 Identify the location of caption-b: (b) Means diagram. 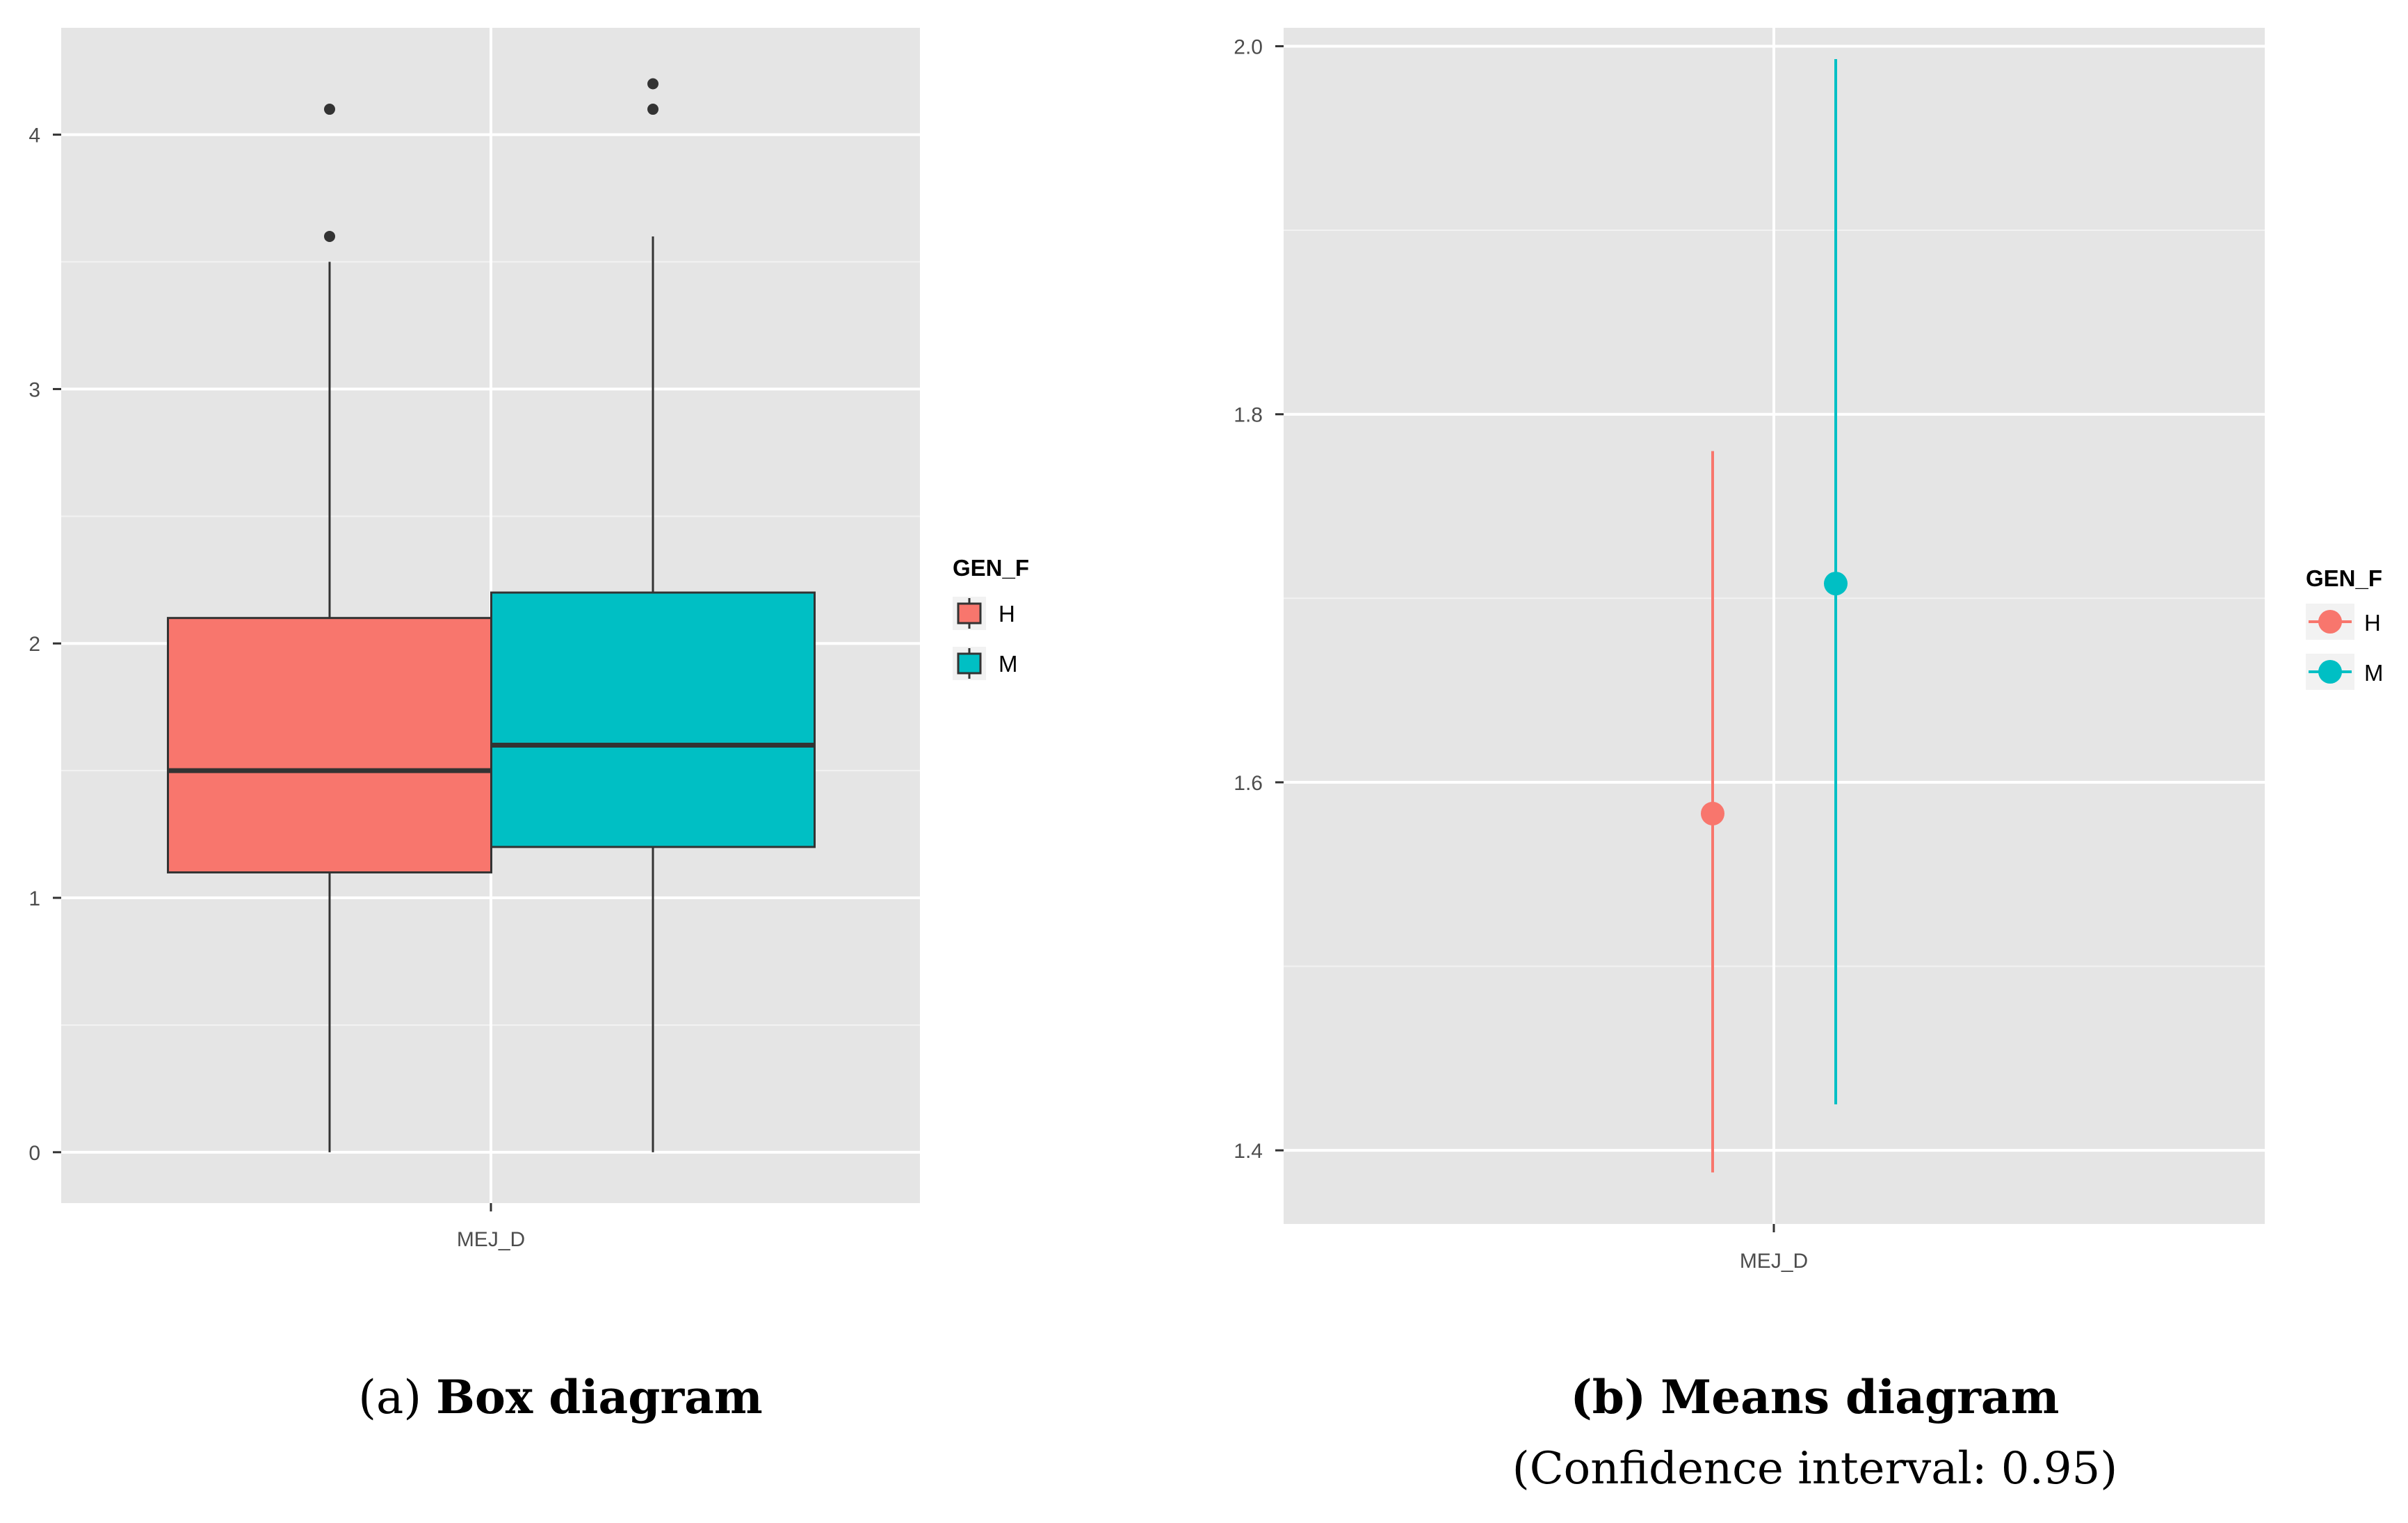
(1815, 1397).